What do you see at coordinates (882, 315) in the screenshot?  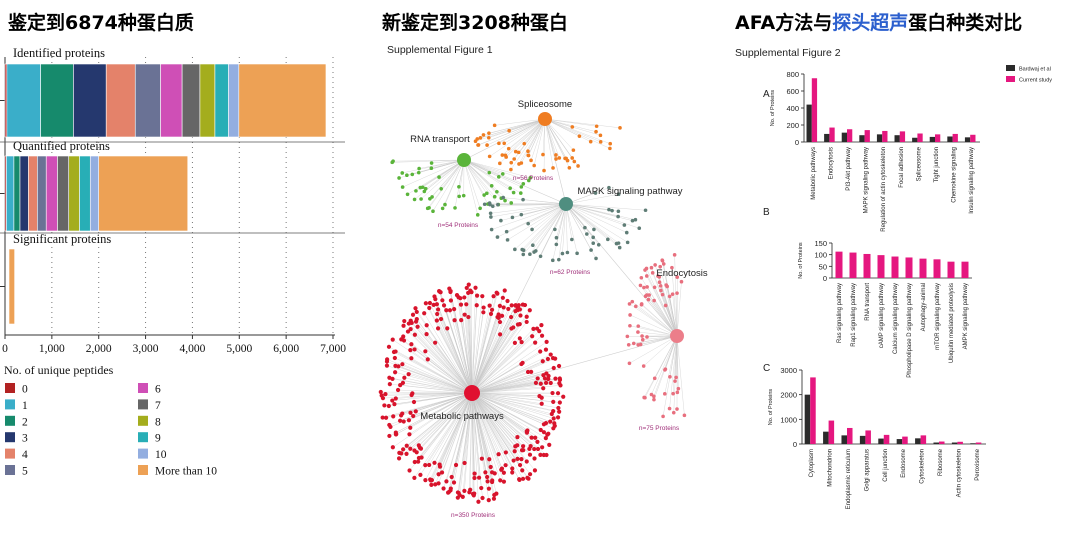 I see `category-label: cAMP signaling pathway` at bounding box center [882, 315].